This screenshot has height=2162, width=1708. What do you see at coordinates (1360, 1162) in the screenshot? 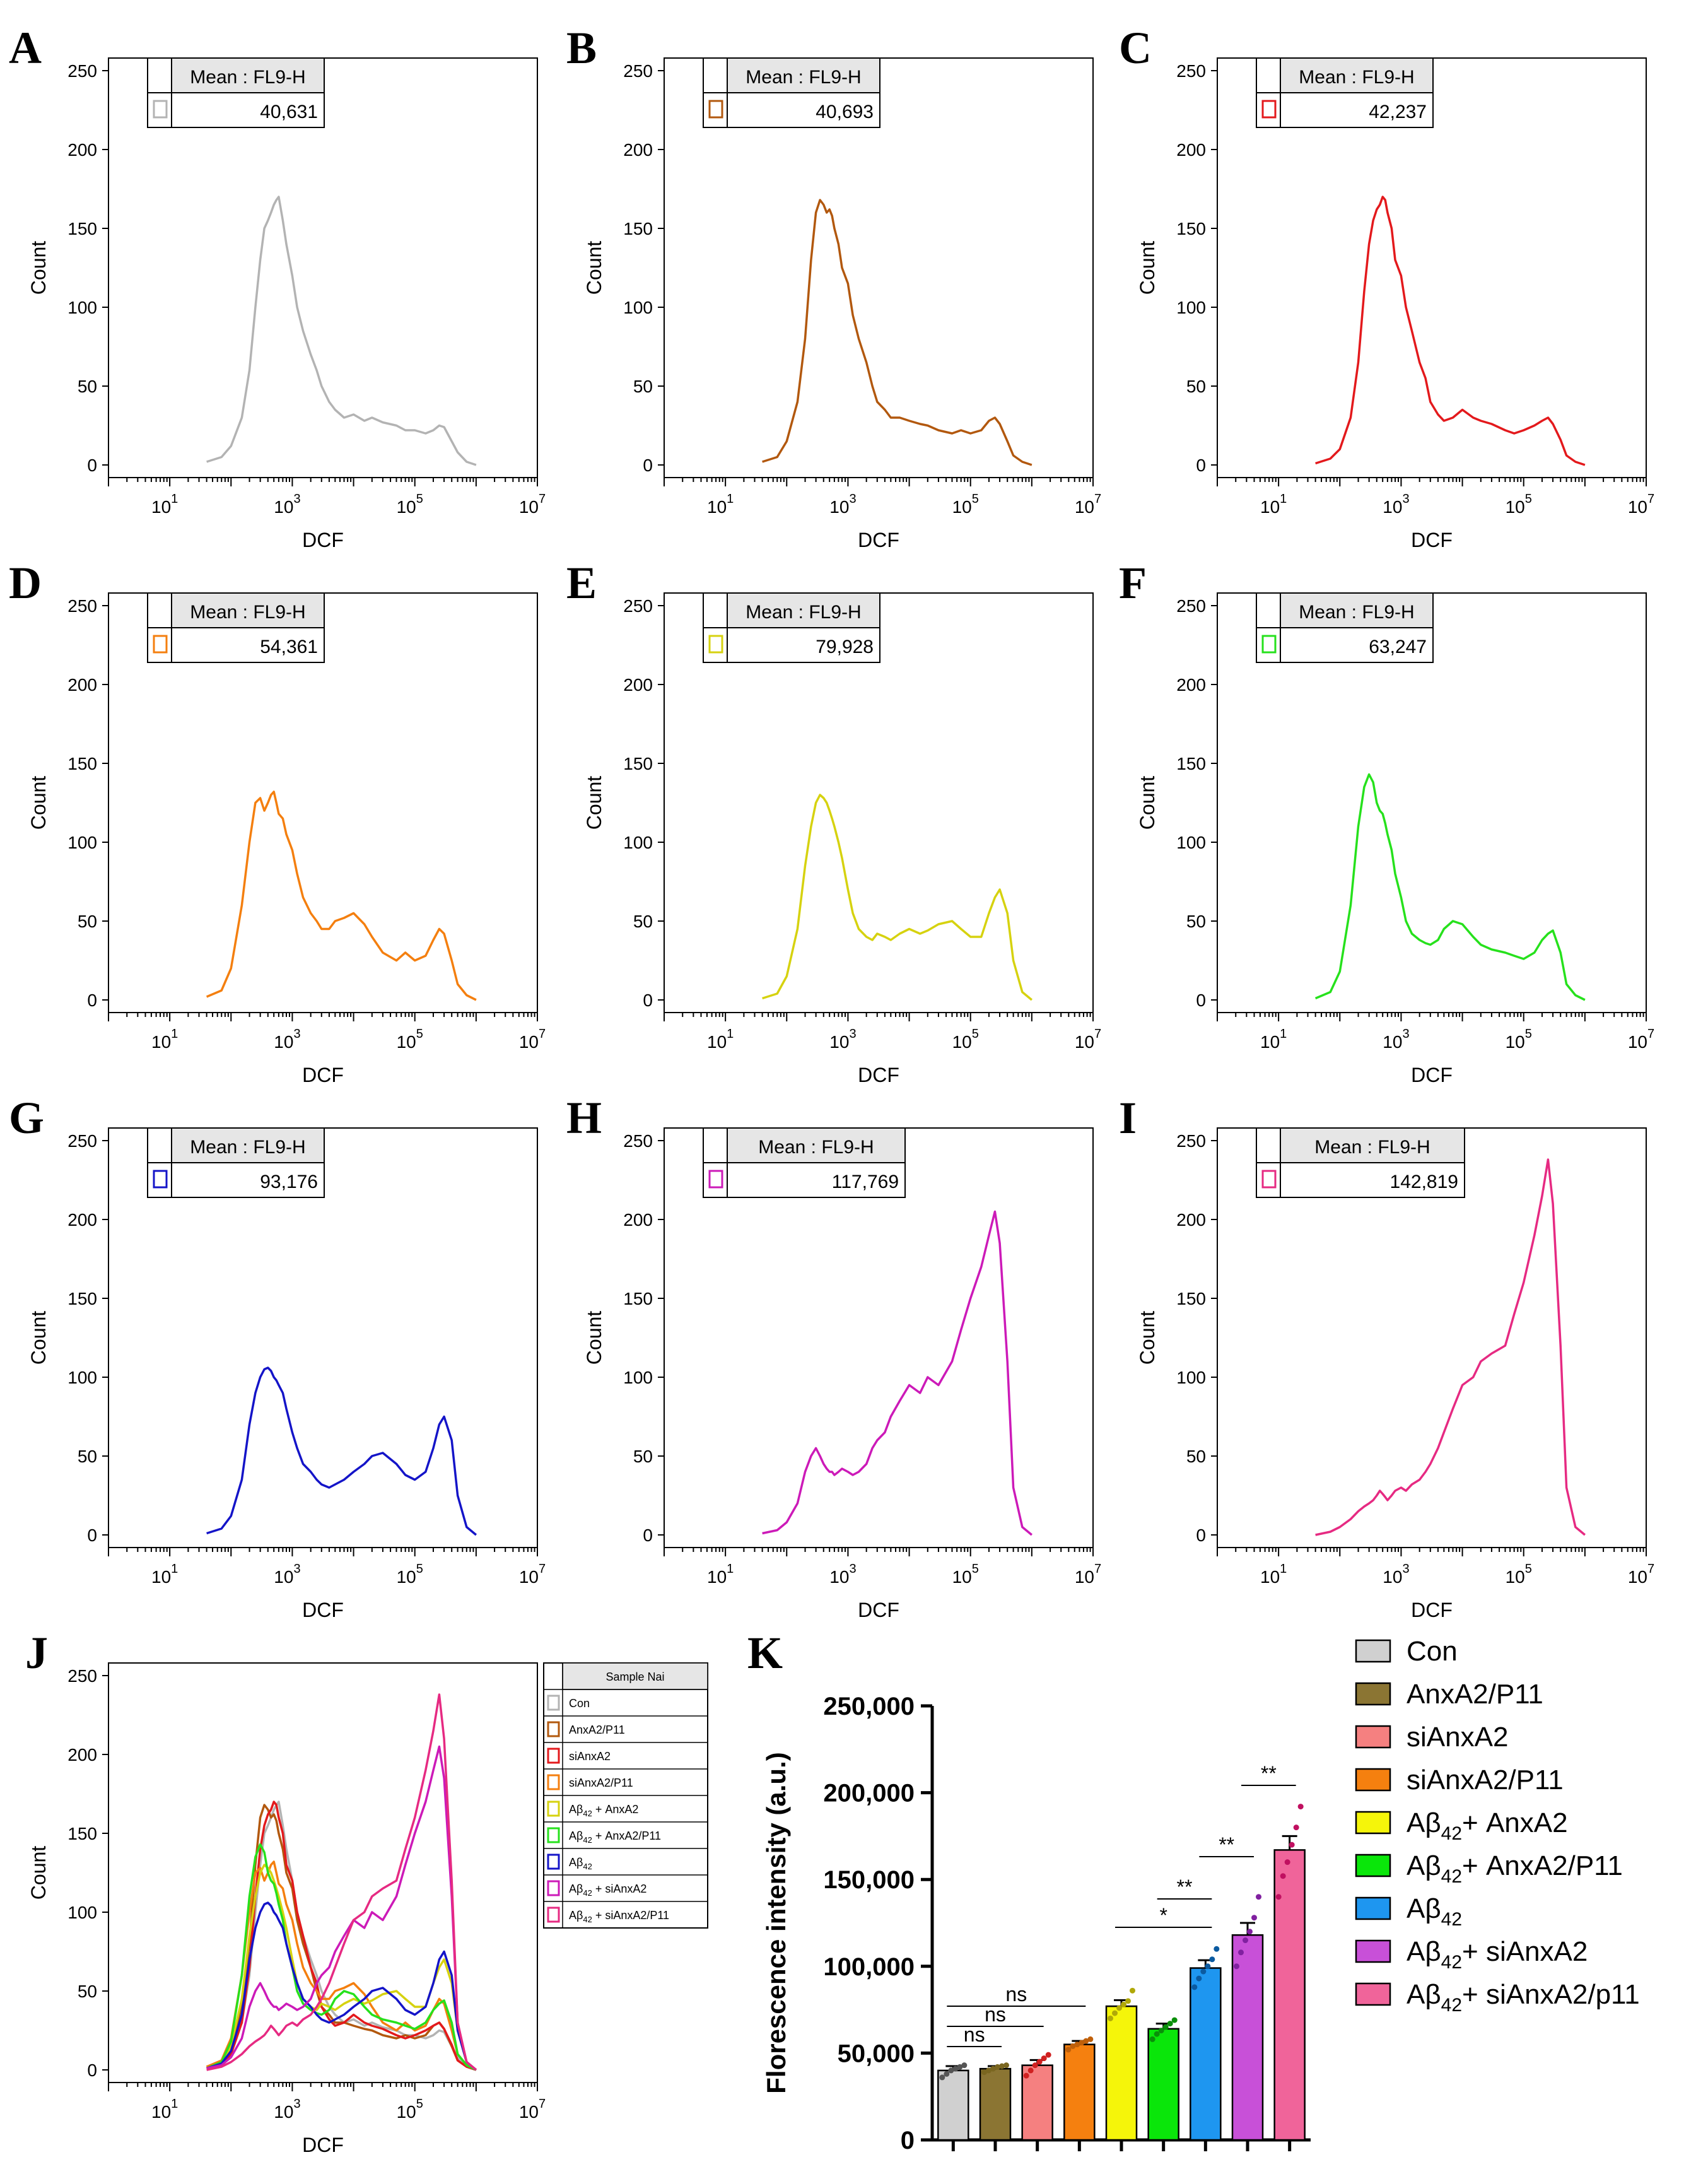
I see `stat-box: Mean : FL9-H 142,819` at bounding box center [1360, 1162].